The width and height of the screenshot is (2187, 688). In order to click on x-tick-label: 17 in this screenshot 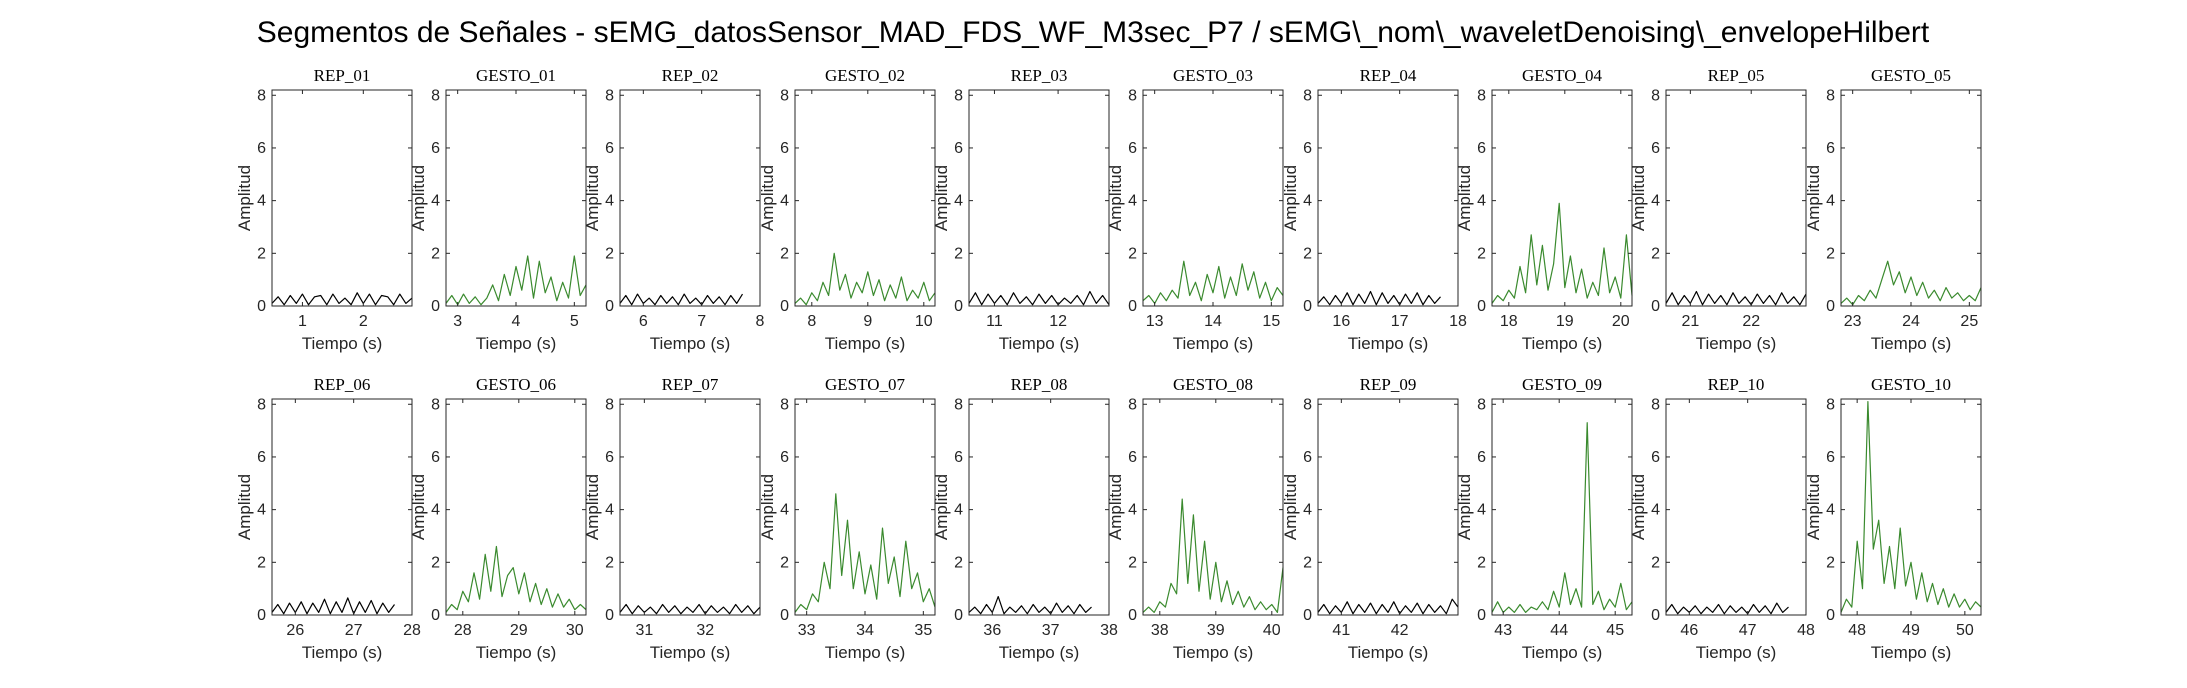, I will do `click(1400, 321)`.